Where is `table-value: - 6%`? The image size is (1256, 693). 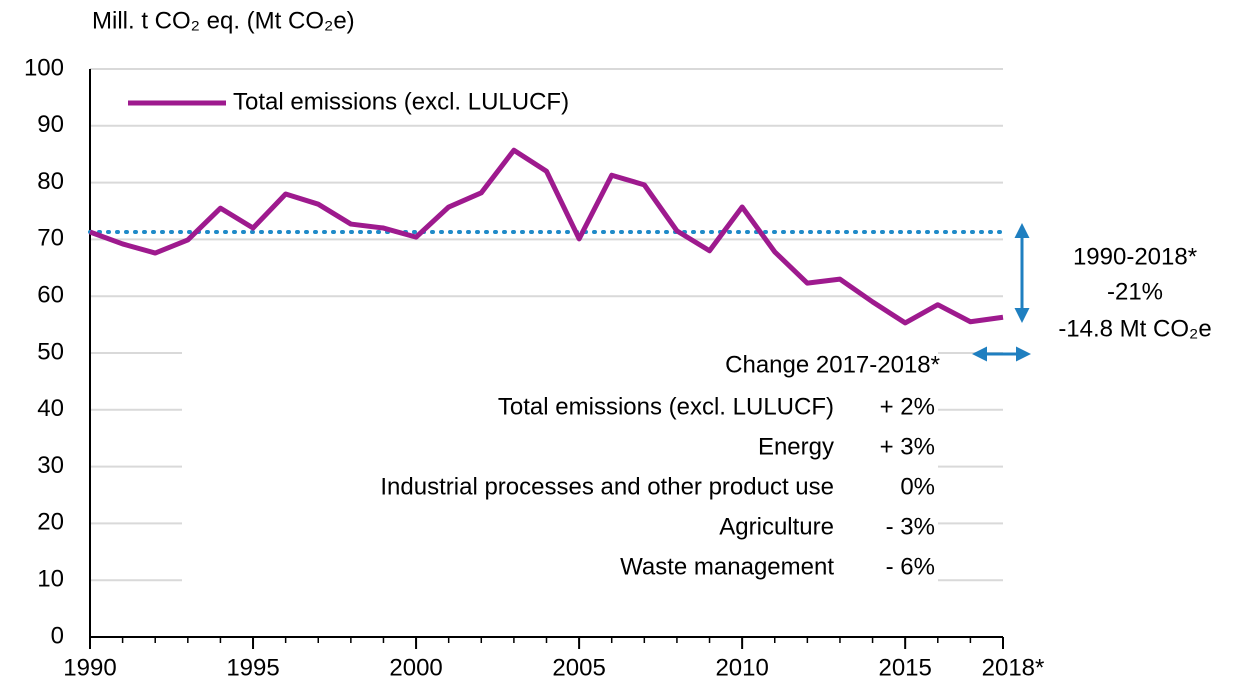 table-value: - 6% is located at coordinates (910, 566).